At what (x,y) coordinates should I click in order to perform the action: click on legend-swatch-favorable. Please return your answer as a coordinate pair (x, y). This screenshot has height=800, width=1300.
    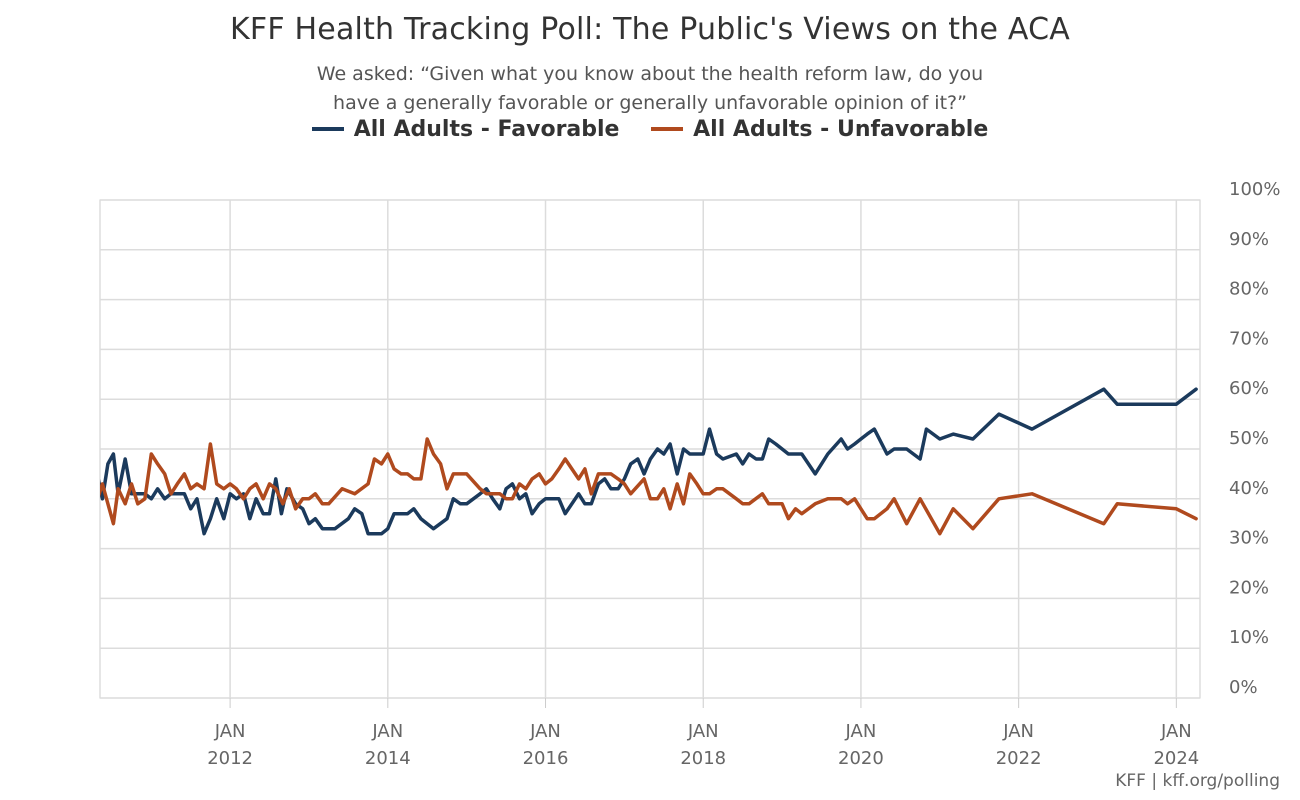
    Looking at the image, I should click on (327, 129).